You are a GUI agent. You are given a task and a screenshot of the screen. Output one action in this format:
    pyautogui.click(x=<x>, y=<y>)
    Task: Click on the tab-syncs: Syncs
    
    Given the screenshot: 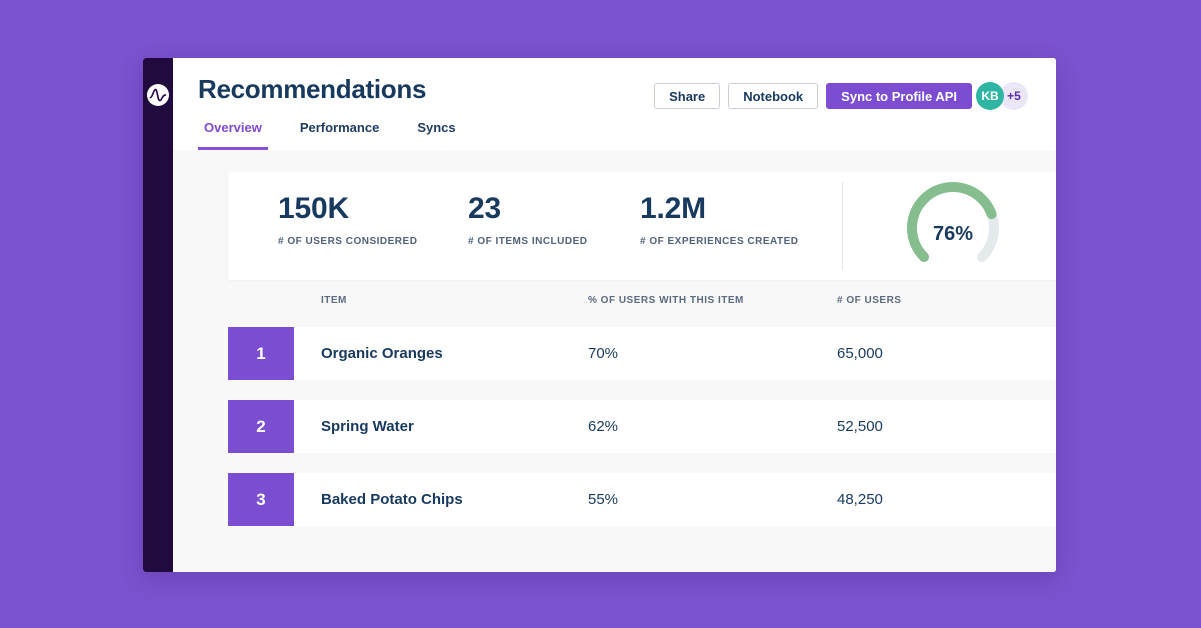 What is the action you would take?
    pyautogui.click(x=436, y=127)
    